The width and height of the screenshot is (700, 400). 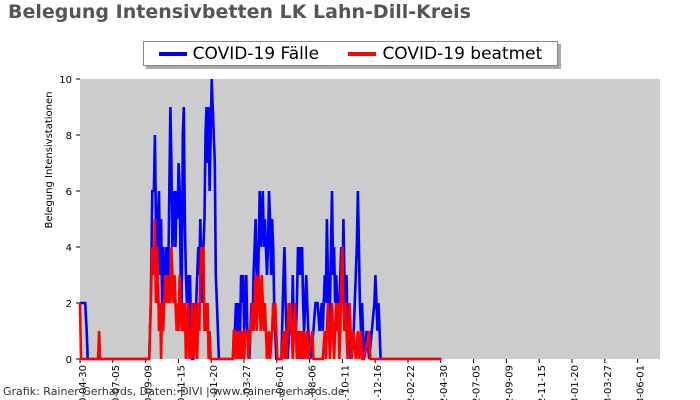 What do you see at coordinates (247, 382) in the screenshot?
I see `x-tick-label: 21-03-27` at bounding box center [247, 382].